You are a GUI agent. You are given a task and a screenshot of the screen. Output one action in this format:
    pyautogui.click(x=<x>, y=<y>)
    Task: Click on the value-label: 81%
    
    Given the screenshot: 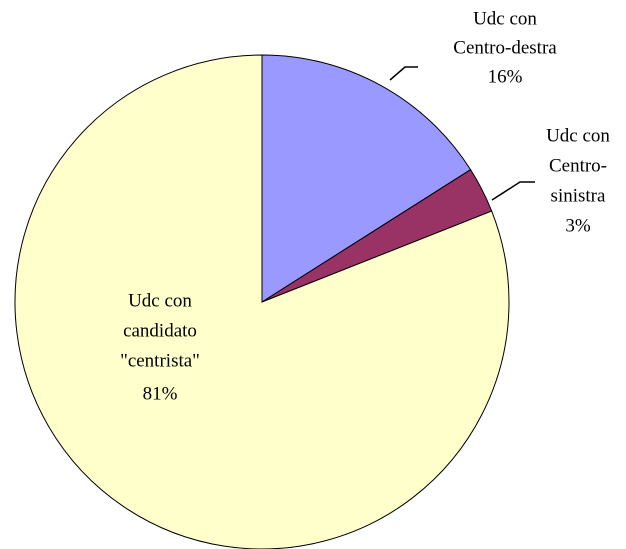 What is the action you would take?
    pyautogui.click(x=160, y=393)
    